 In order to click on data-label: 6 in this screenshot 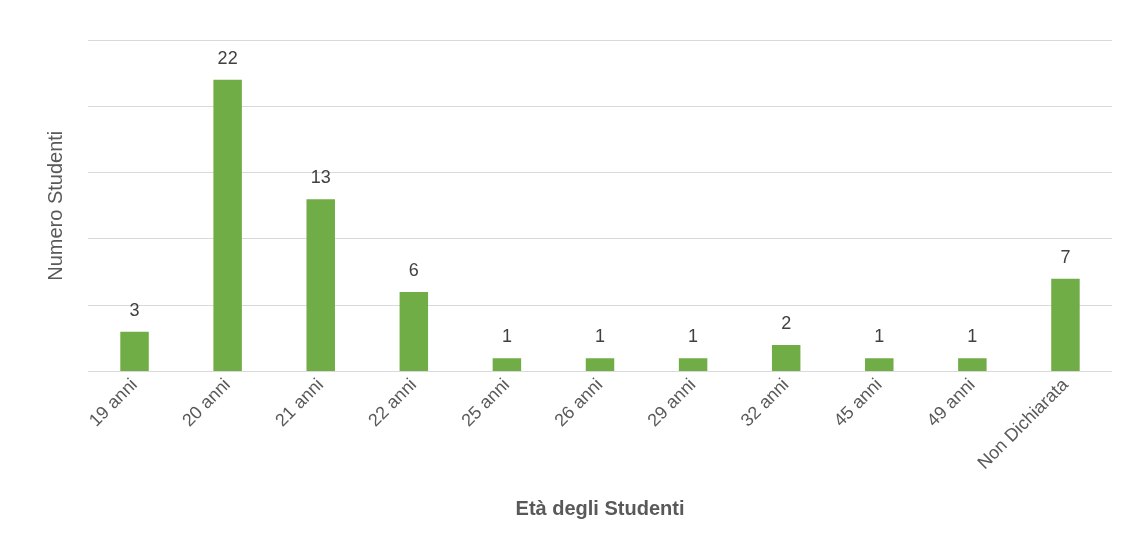, I will do `click(413, 269)`.